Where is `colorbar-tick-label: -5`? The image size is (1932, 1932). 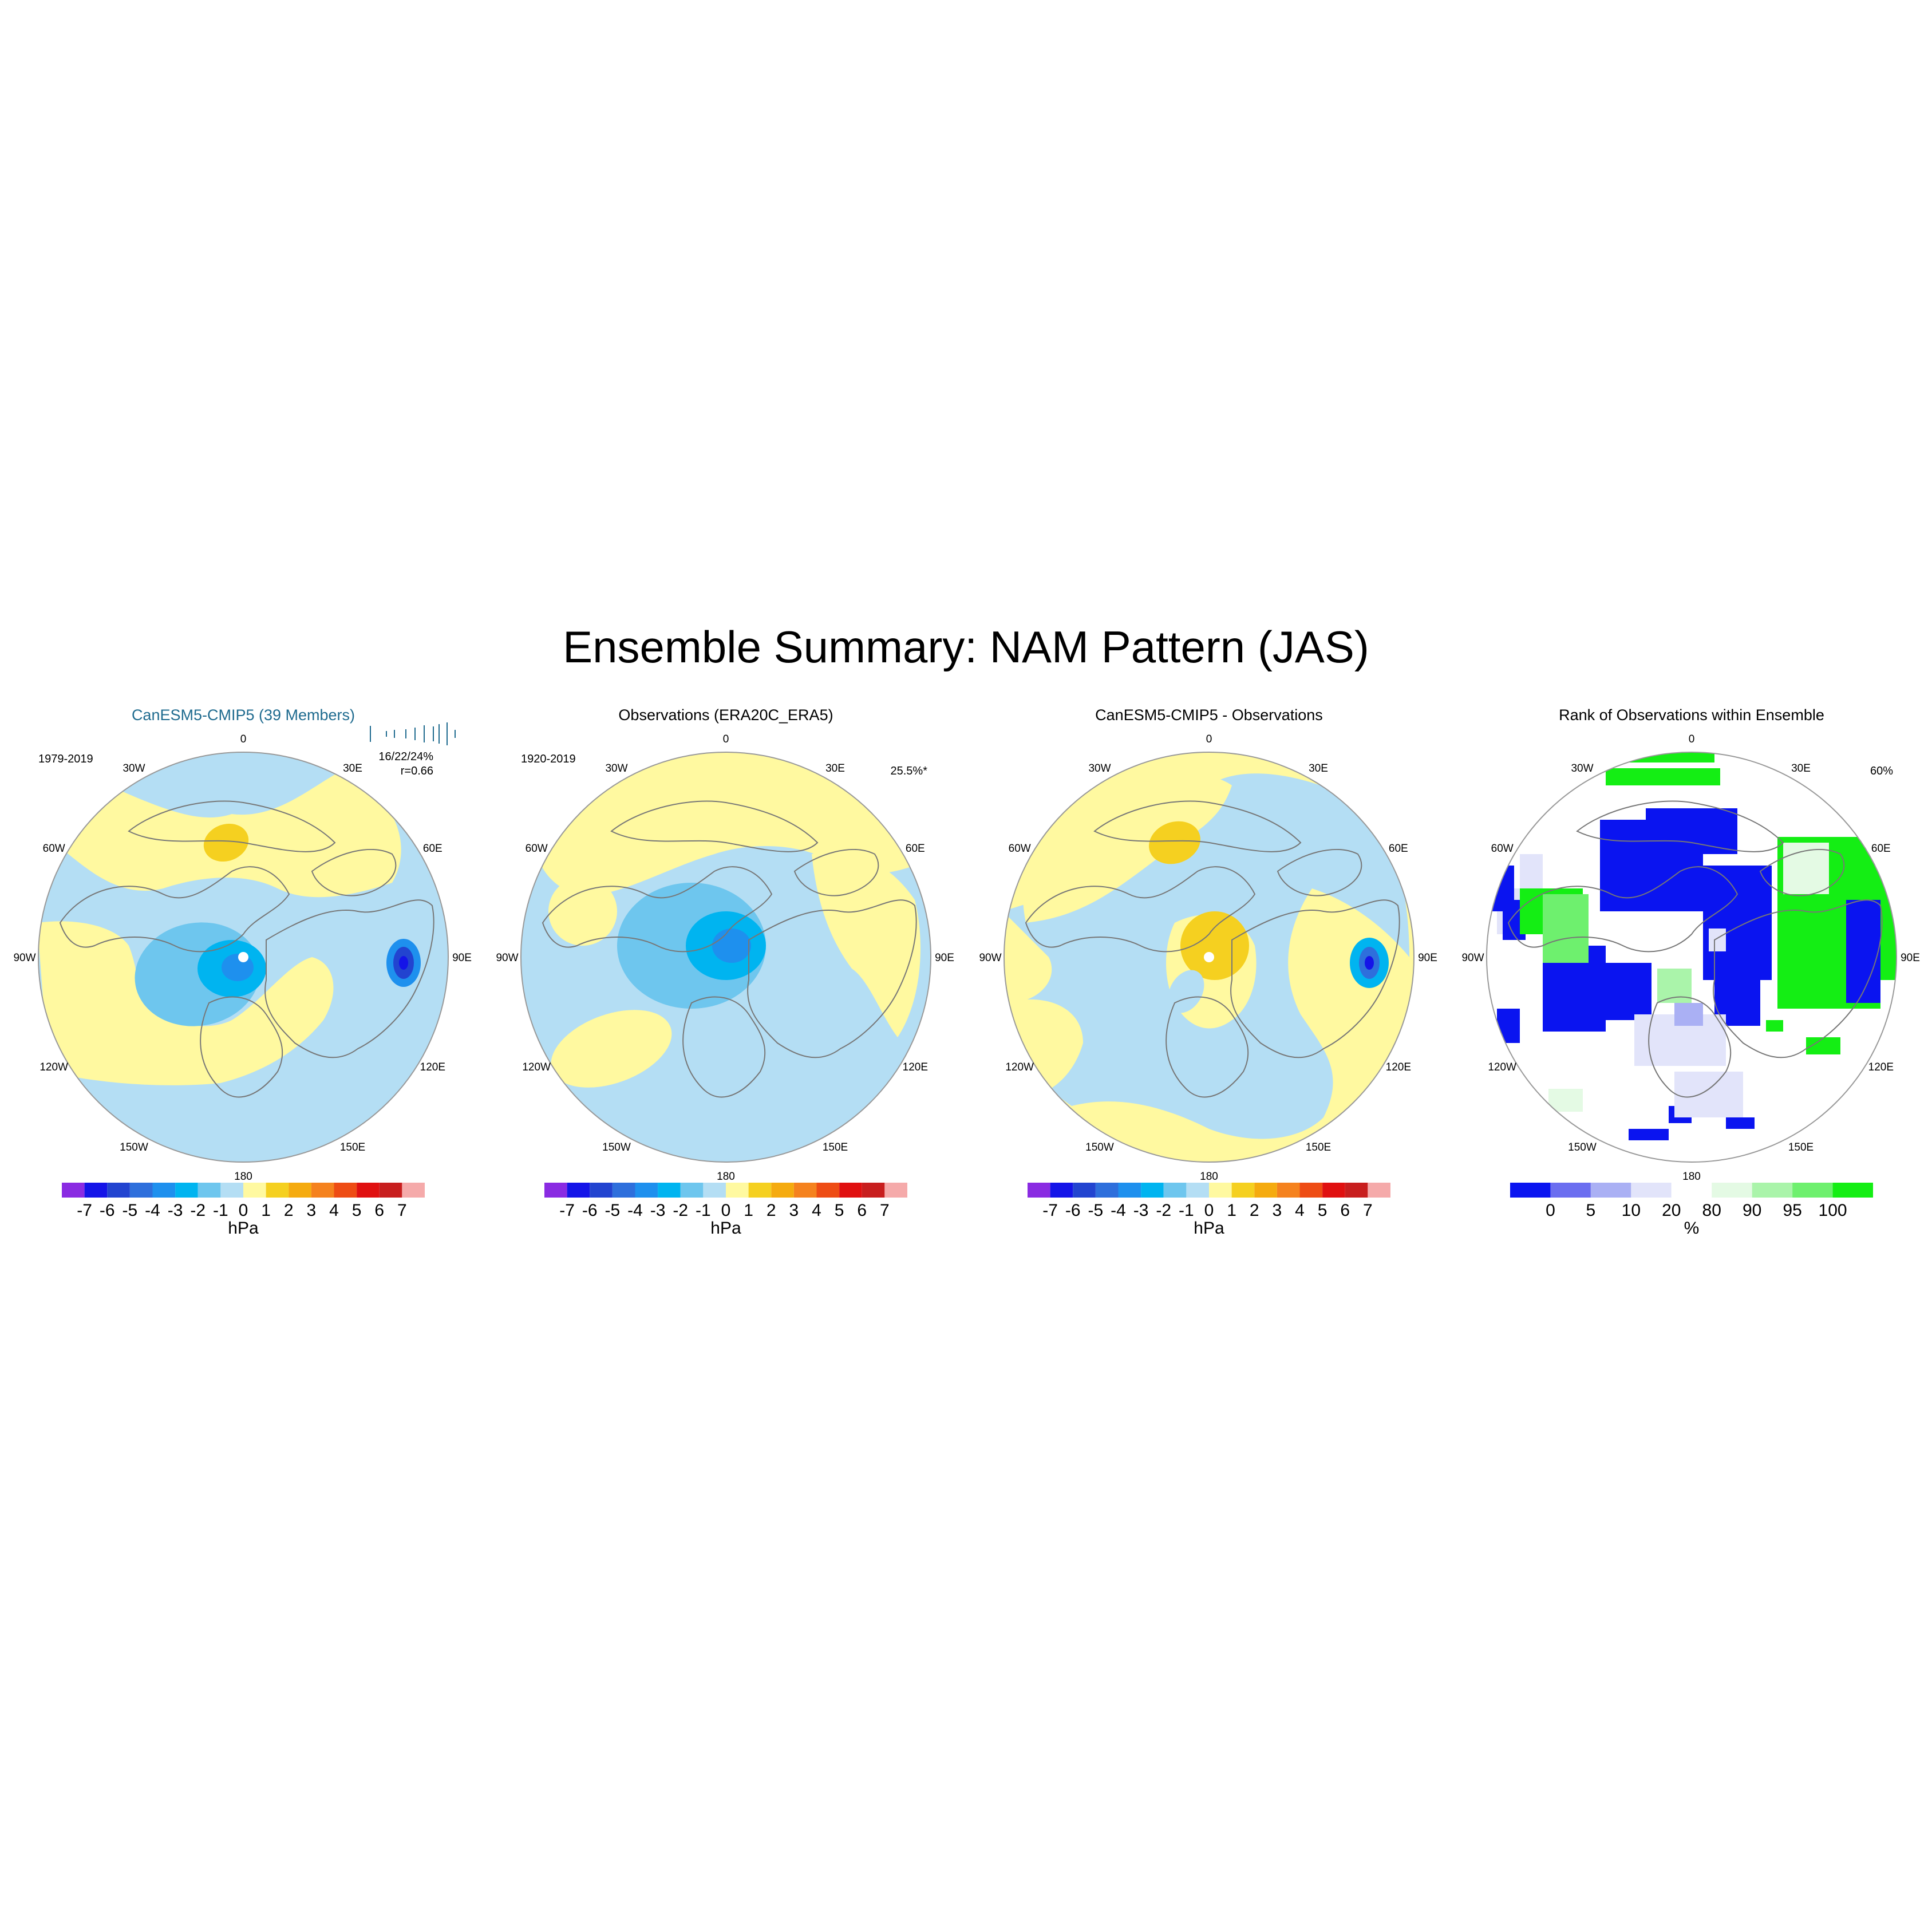
colorbar-tick-label: -5 is located at coordinates (1096, 1210).